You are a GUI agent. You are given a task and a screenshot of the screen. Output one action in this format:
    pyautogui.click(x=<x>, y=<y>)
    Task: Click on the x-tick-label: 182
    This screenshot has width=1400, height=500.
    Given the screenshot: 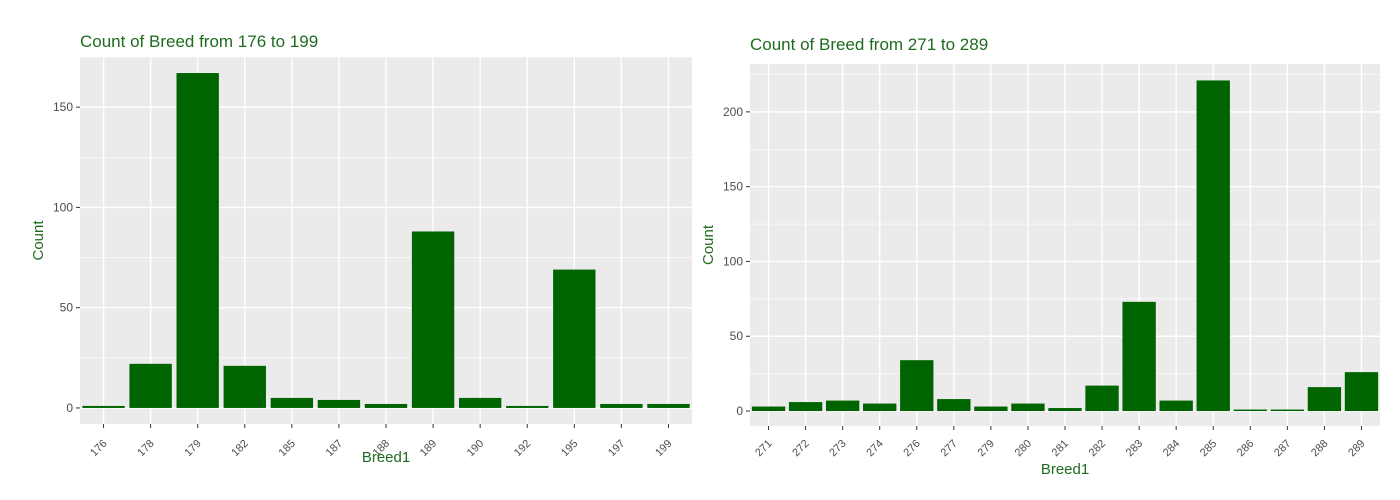 What is the action you would take?
    pyautogui.click(x=239, y=448)
    